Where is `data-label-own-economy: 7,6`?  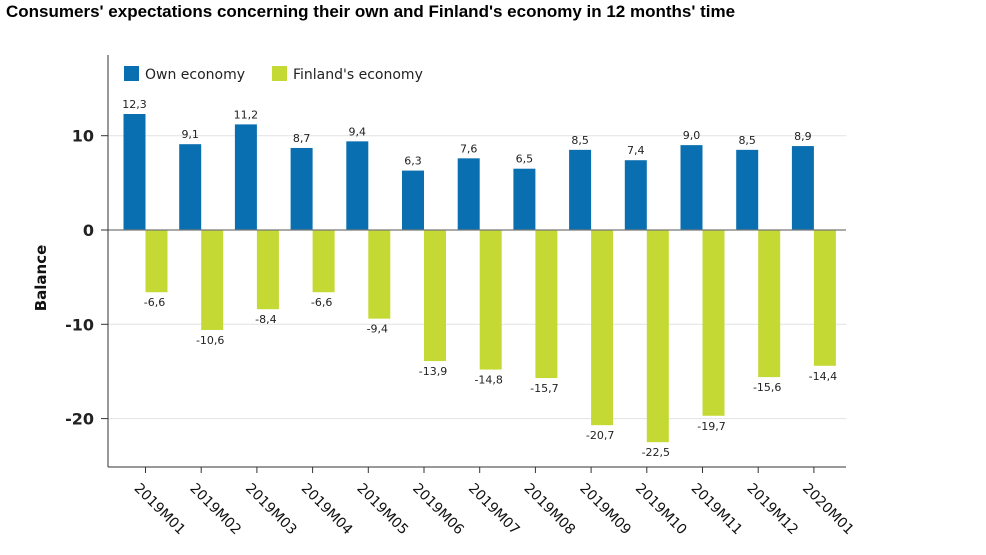 data-label-own-economy: 7,6 is located at coordinates (469, 148).